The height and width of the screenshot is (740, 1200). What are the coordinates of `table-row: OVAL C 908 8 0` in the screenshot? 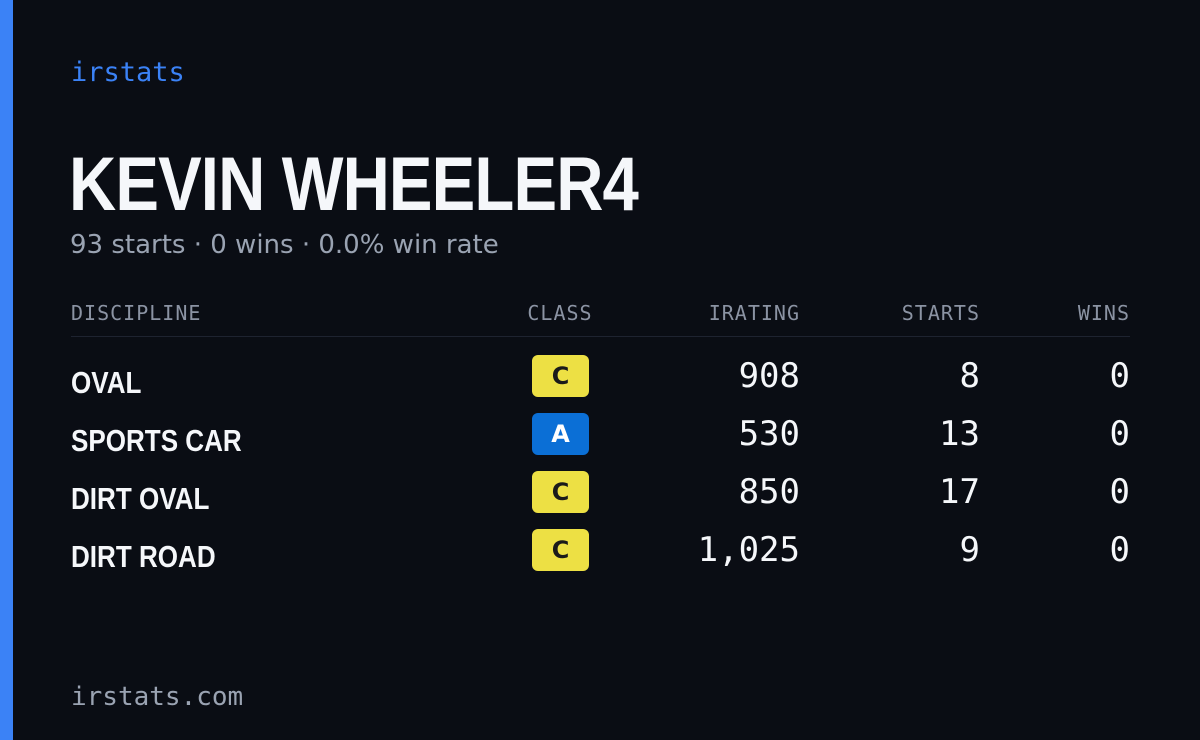 It's located at (600, 382).